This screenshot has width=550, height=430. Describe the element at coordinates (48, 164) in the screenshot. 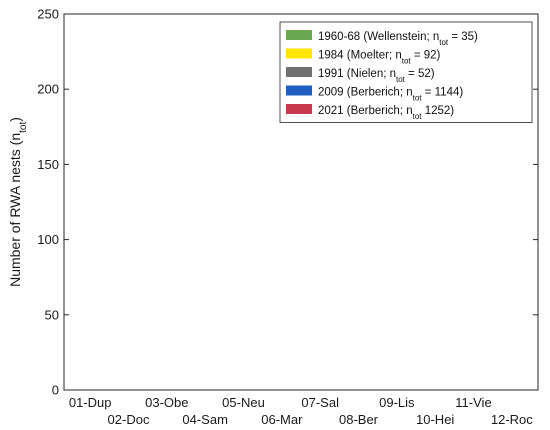

I see `y-tick-label: 150` at that location.